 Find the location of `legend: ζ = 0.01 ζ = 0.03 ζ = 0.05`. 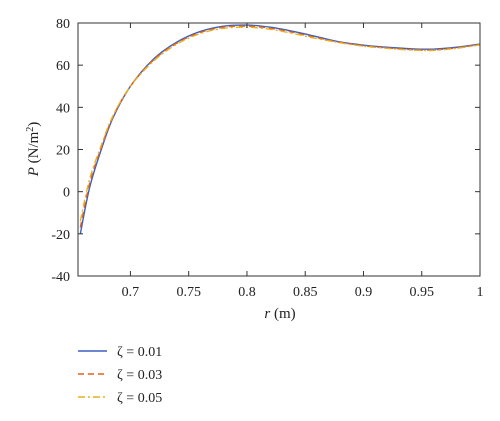

legend: ζ = 0.01 ζ = 0.03 ζ = 0.05 is located at coordinates (120, 375).